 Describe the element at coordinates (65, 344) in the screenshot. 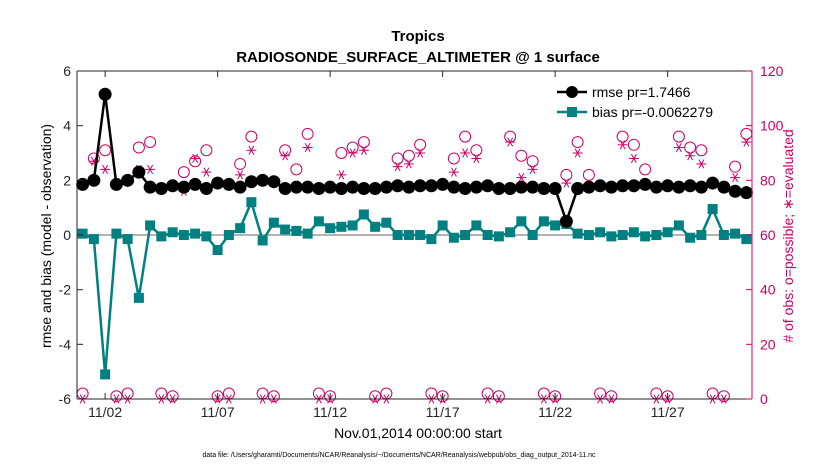

I see `y-tick-label: -4` at that location.